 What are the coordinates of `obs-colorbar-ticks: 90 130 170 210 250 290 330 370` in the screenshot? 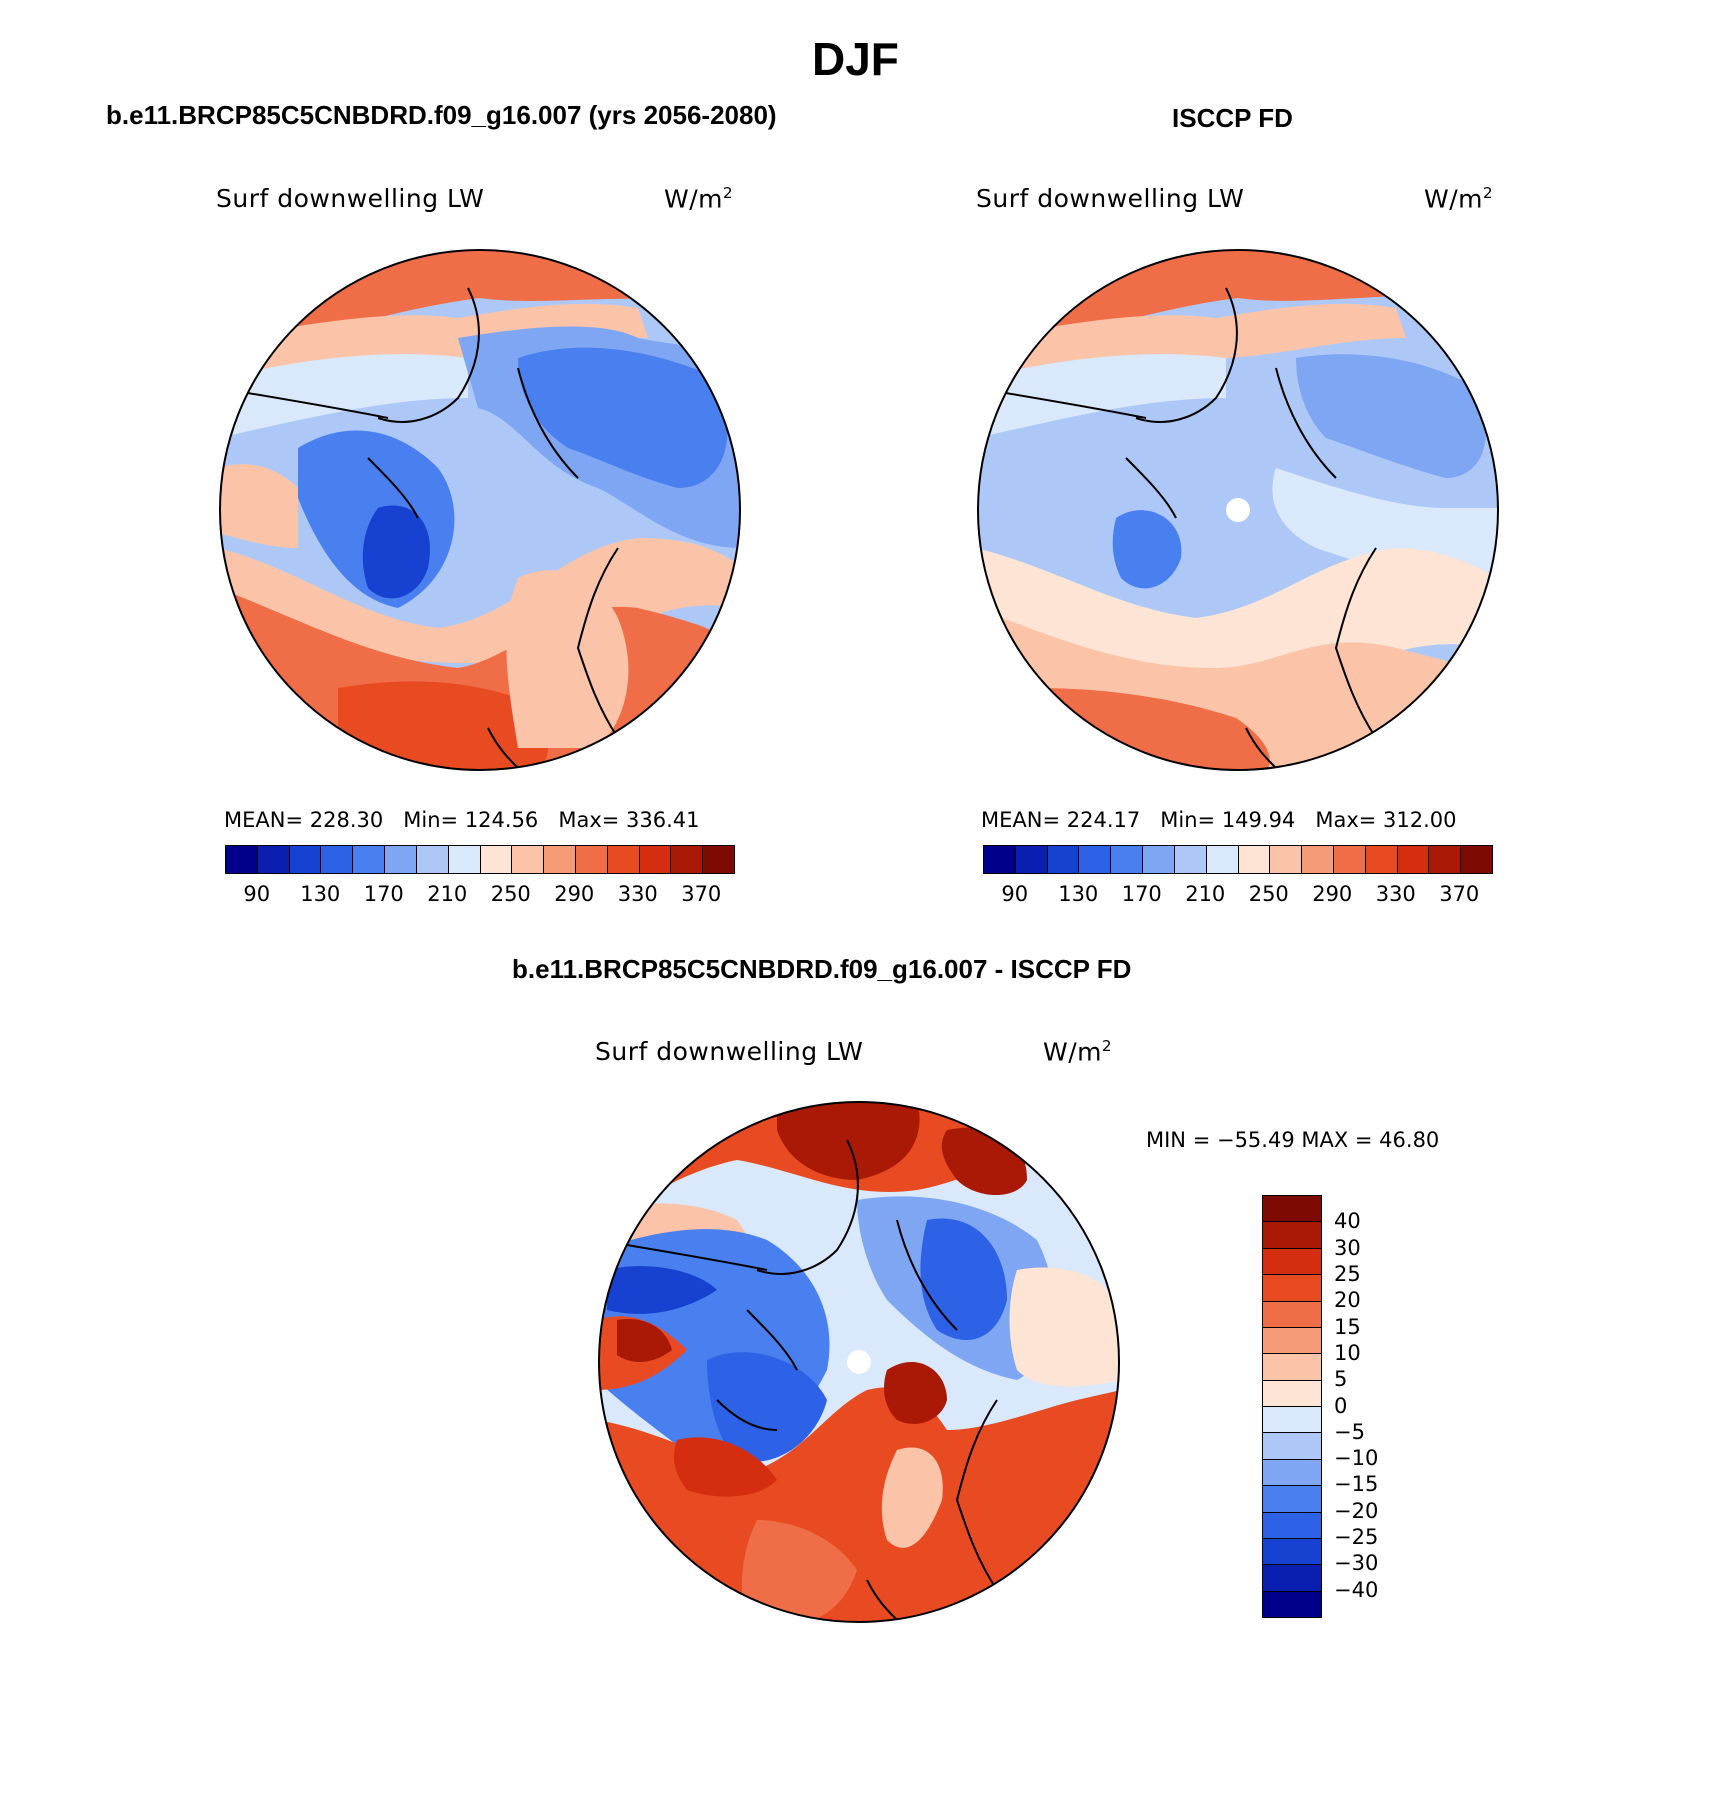 It's located at (1237, 895).